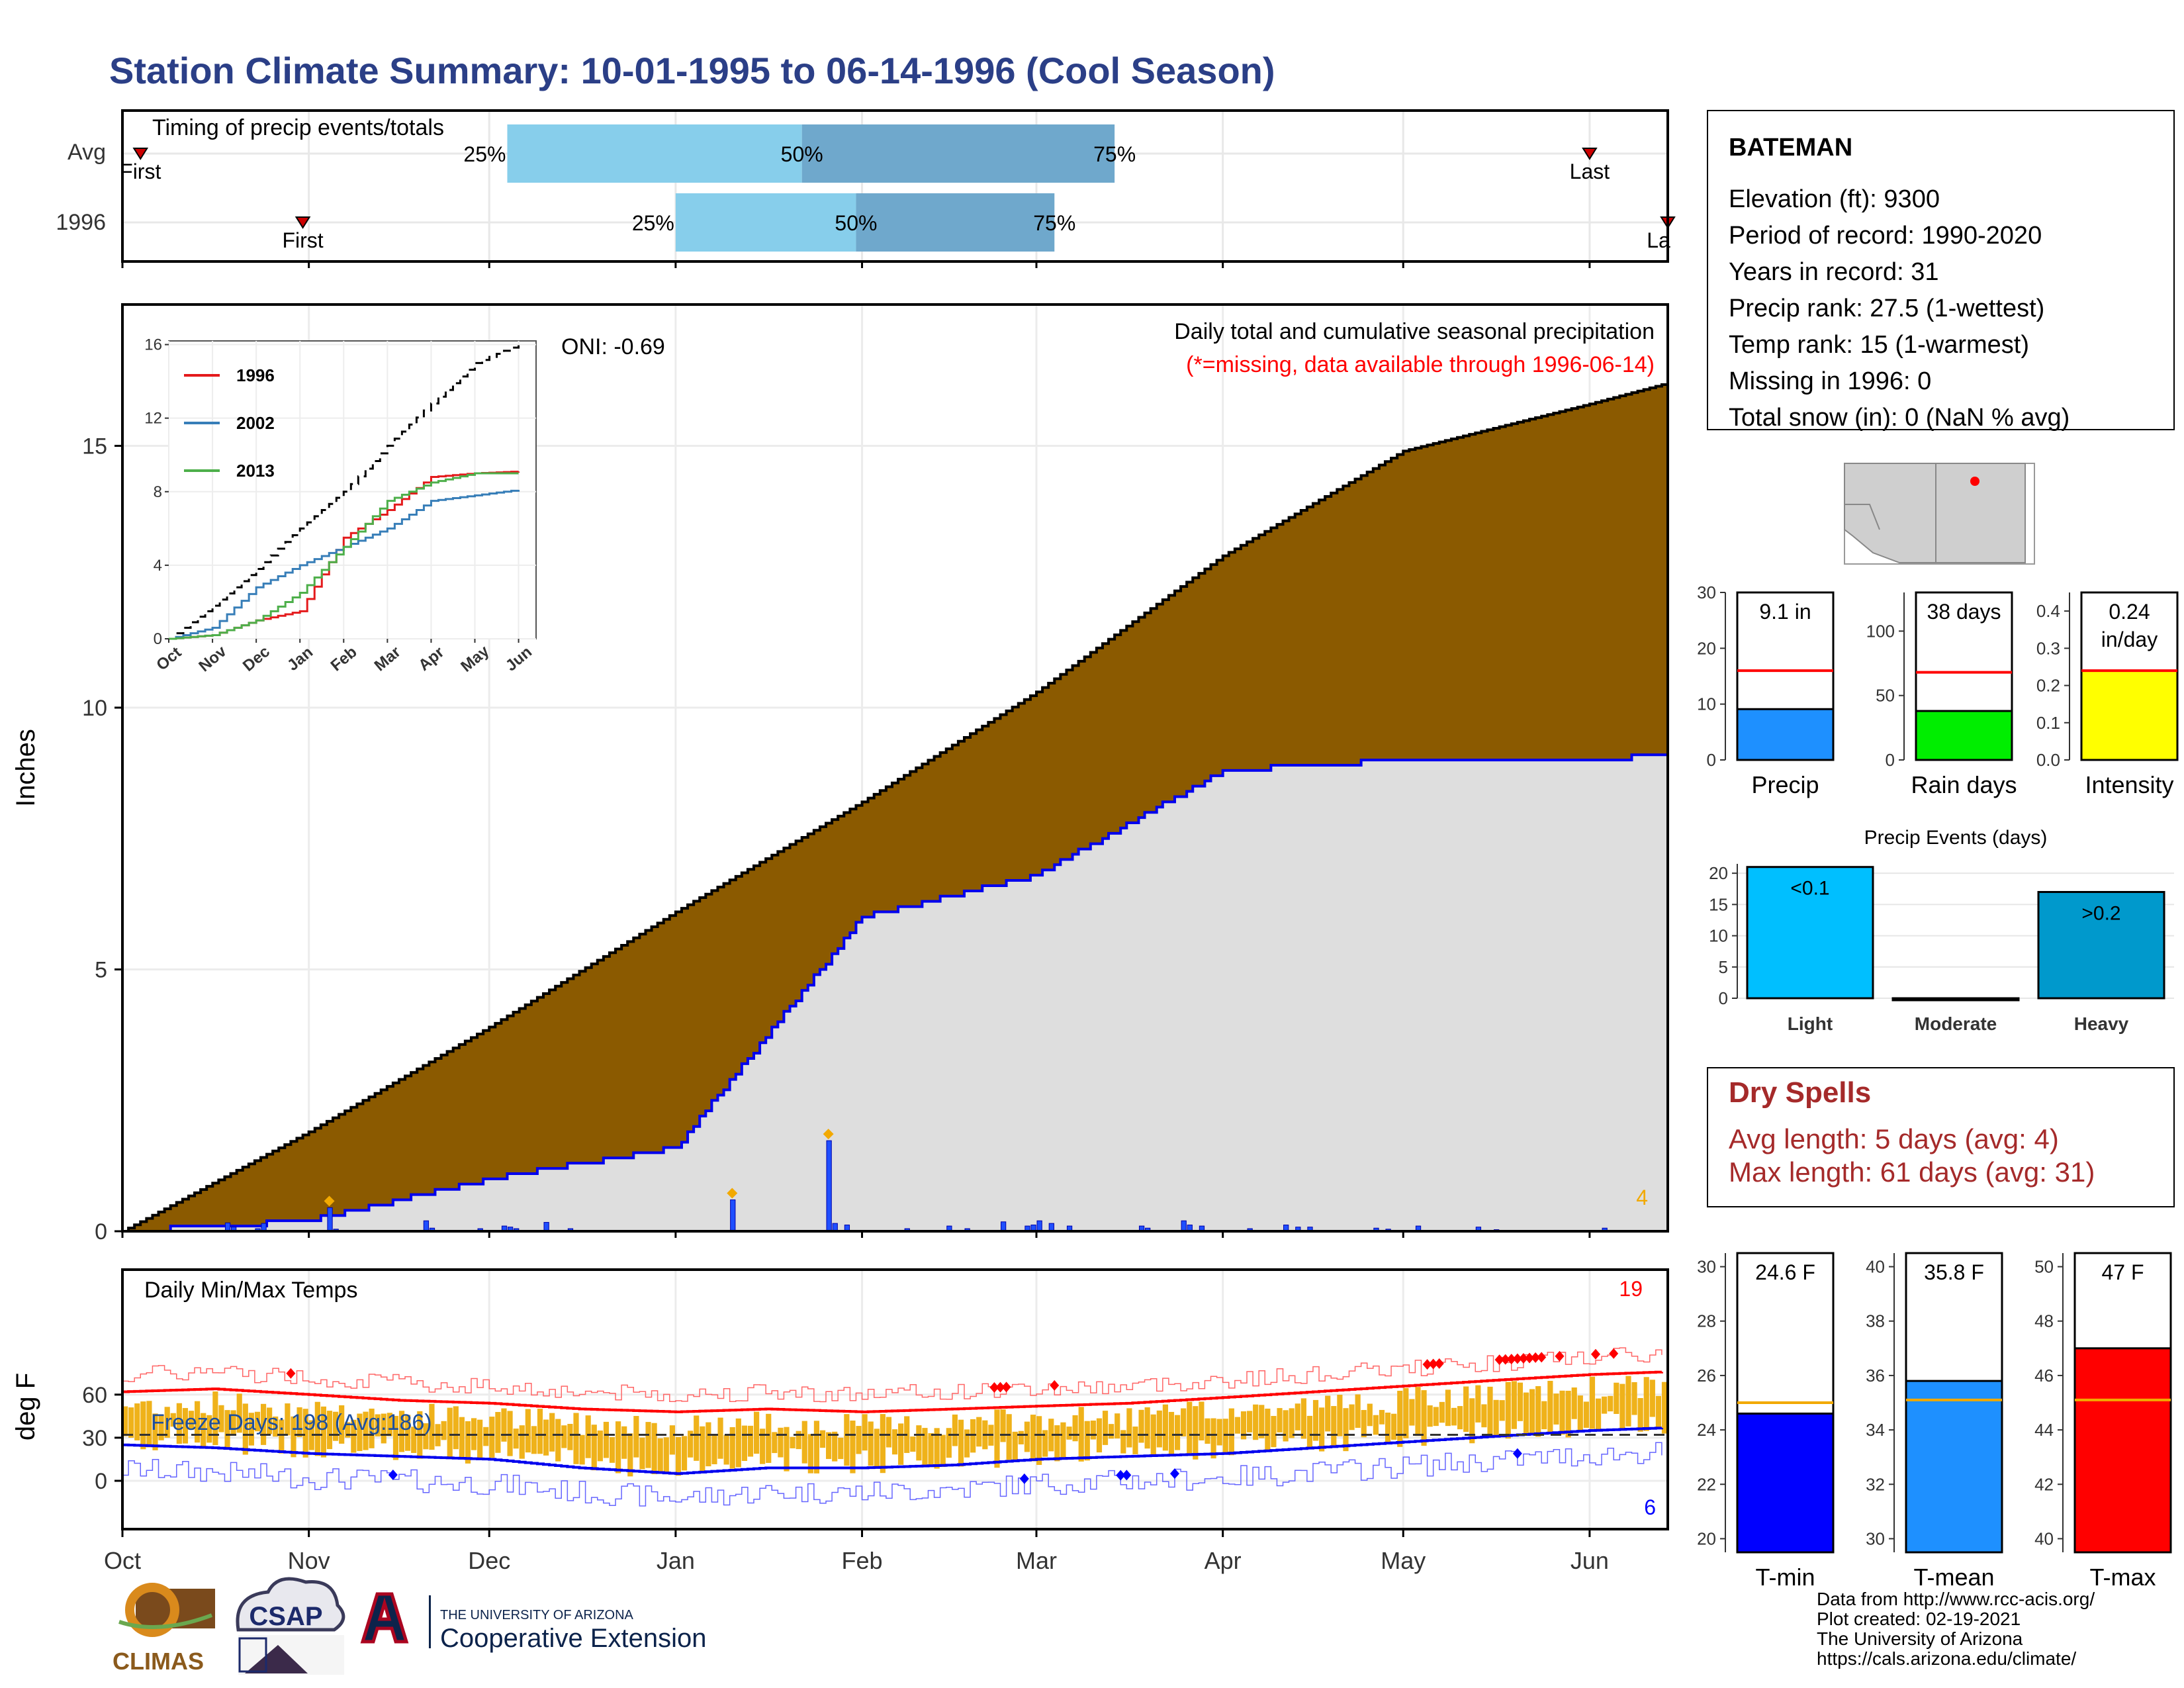 The height and width of the screenshot is (1688, 2184). What do you see at coordinates (2044, 1484) in the screenshot?
I see `mini-y-tick: 42` at bounding box center [2044, 1484].